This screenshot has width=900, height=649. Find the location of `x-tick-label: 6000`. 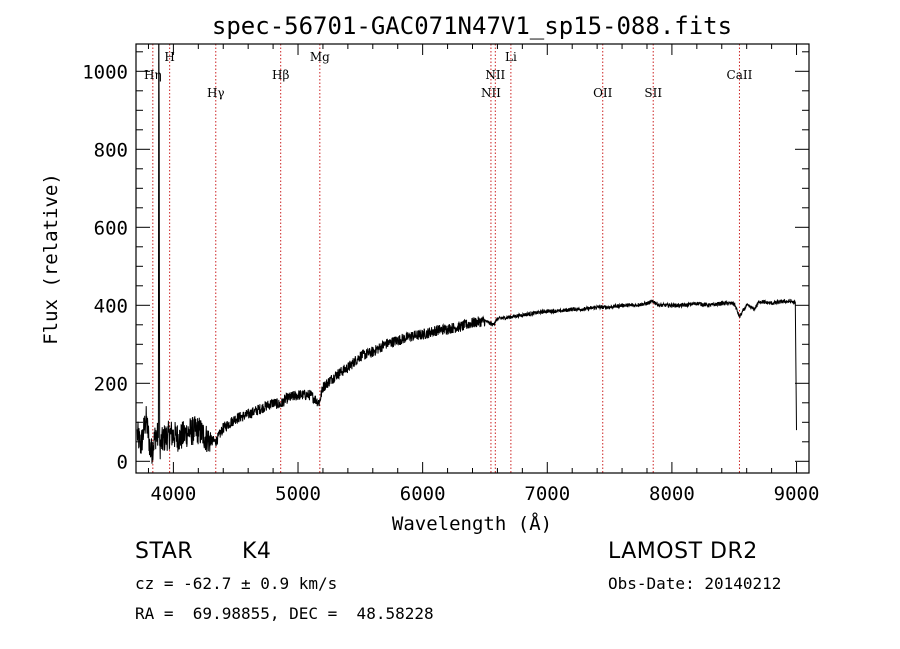

x-tick-label: 6000 is located at coordinates (423, 494).